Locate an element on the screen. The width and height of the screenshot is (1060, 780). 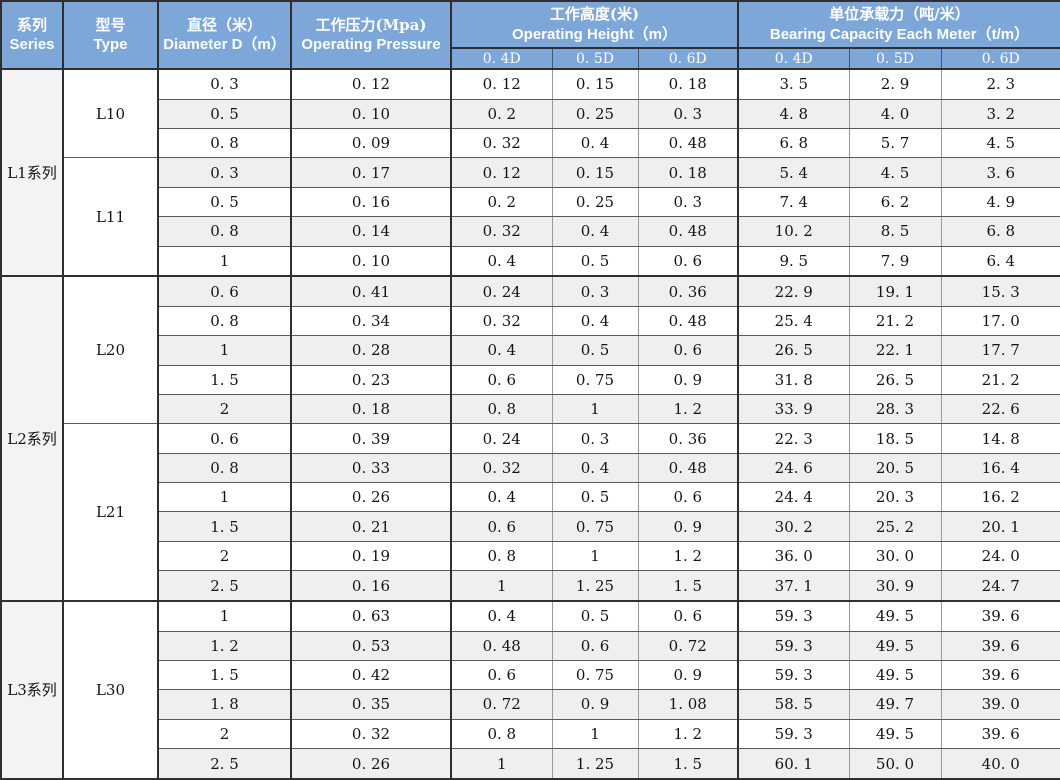
cell-capacity-06d: 16. 2 is located at coordinates (1000, 497).